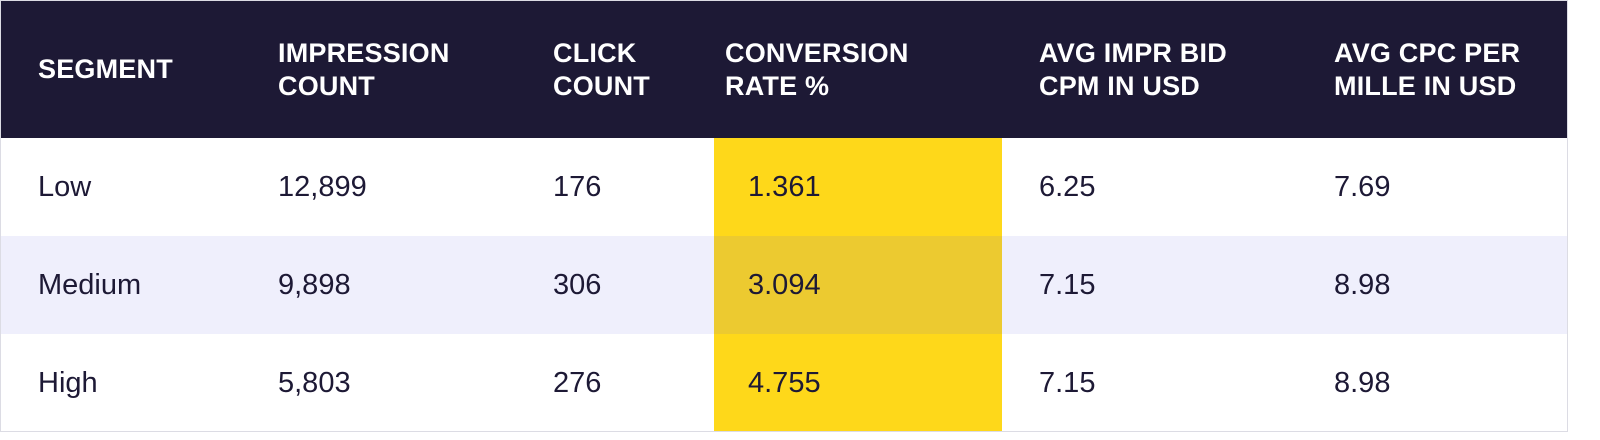  Describe the element at coordinates (577, 186) in the screenshot. I see `cell-click-count: 176` at that location.